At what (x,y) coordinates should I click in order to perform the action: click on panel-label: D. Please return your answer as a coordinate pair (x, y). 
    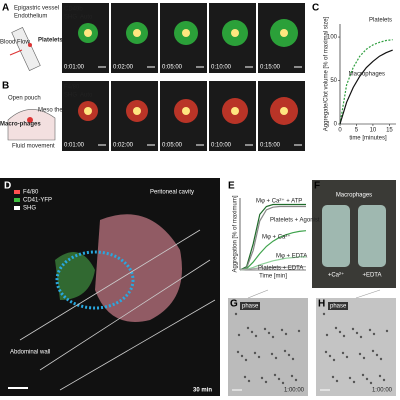
    Looking at the image, I should click on (7, 186).